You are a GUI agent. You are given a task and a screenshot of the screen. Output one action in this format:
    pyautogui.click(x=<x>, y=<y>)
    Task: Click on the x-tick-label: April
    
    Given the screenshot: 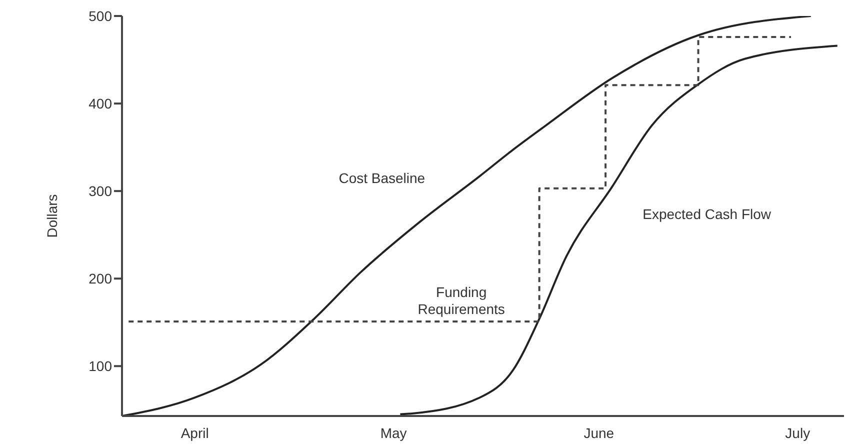 What is the action you would take?
    pyautogui.click(x=194, y=432)
    